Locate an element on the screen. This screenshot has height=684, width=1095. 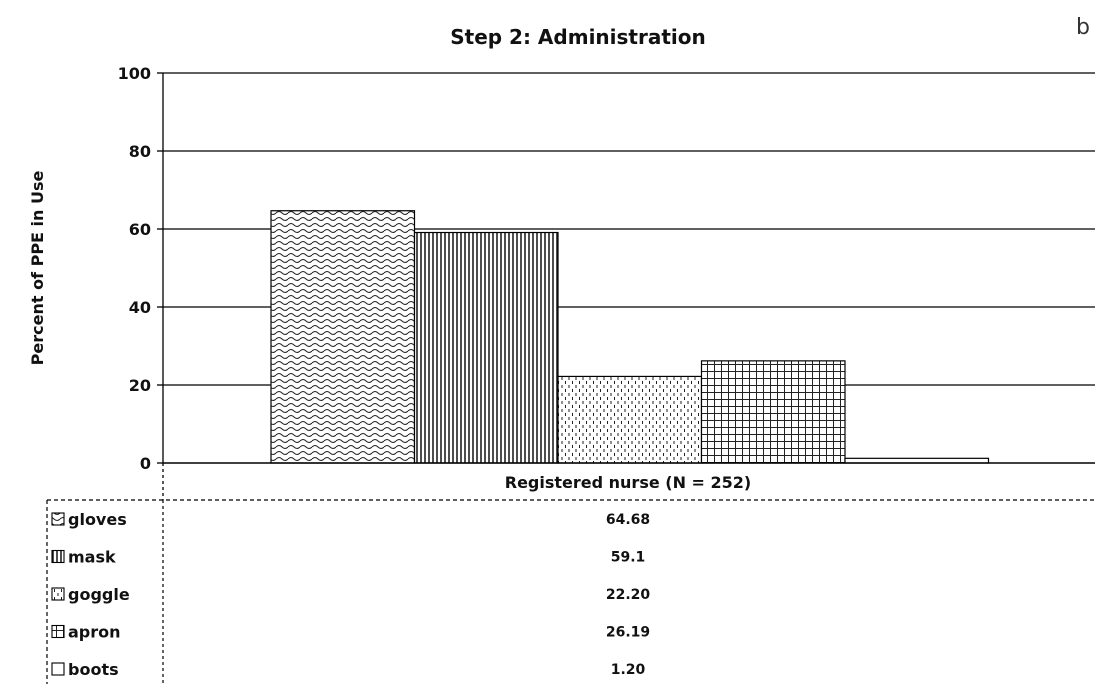
data-label-boots: 1.20 is located at coordinates (628, 670).